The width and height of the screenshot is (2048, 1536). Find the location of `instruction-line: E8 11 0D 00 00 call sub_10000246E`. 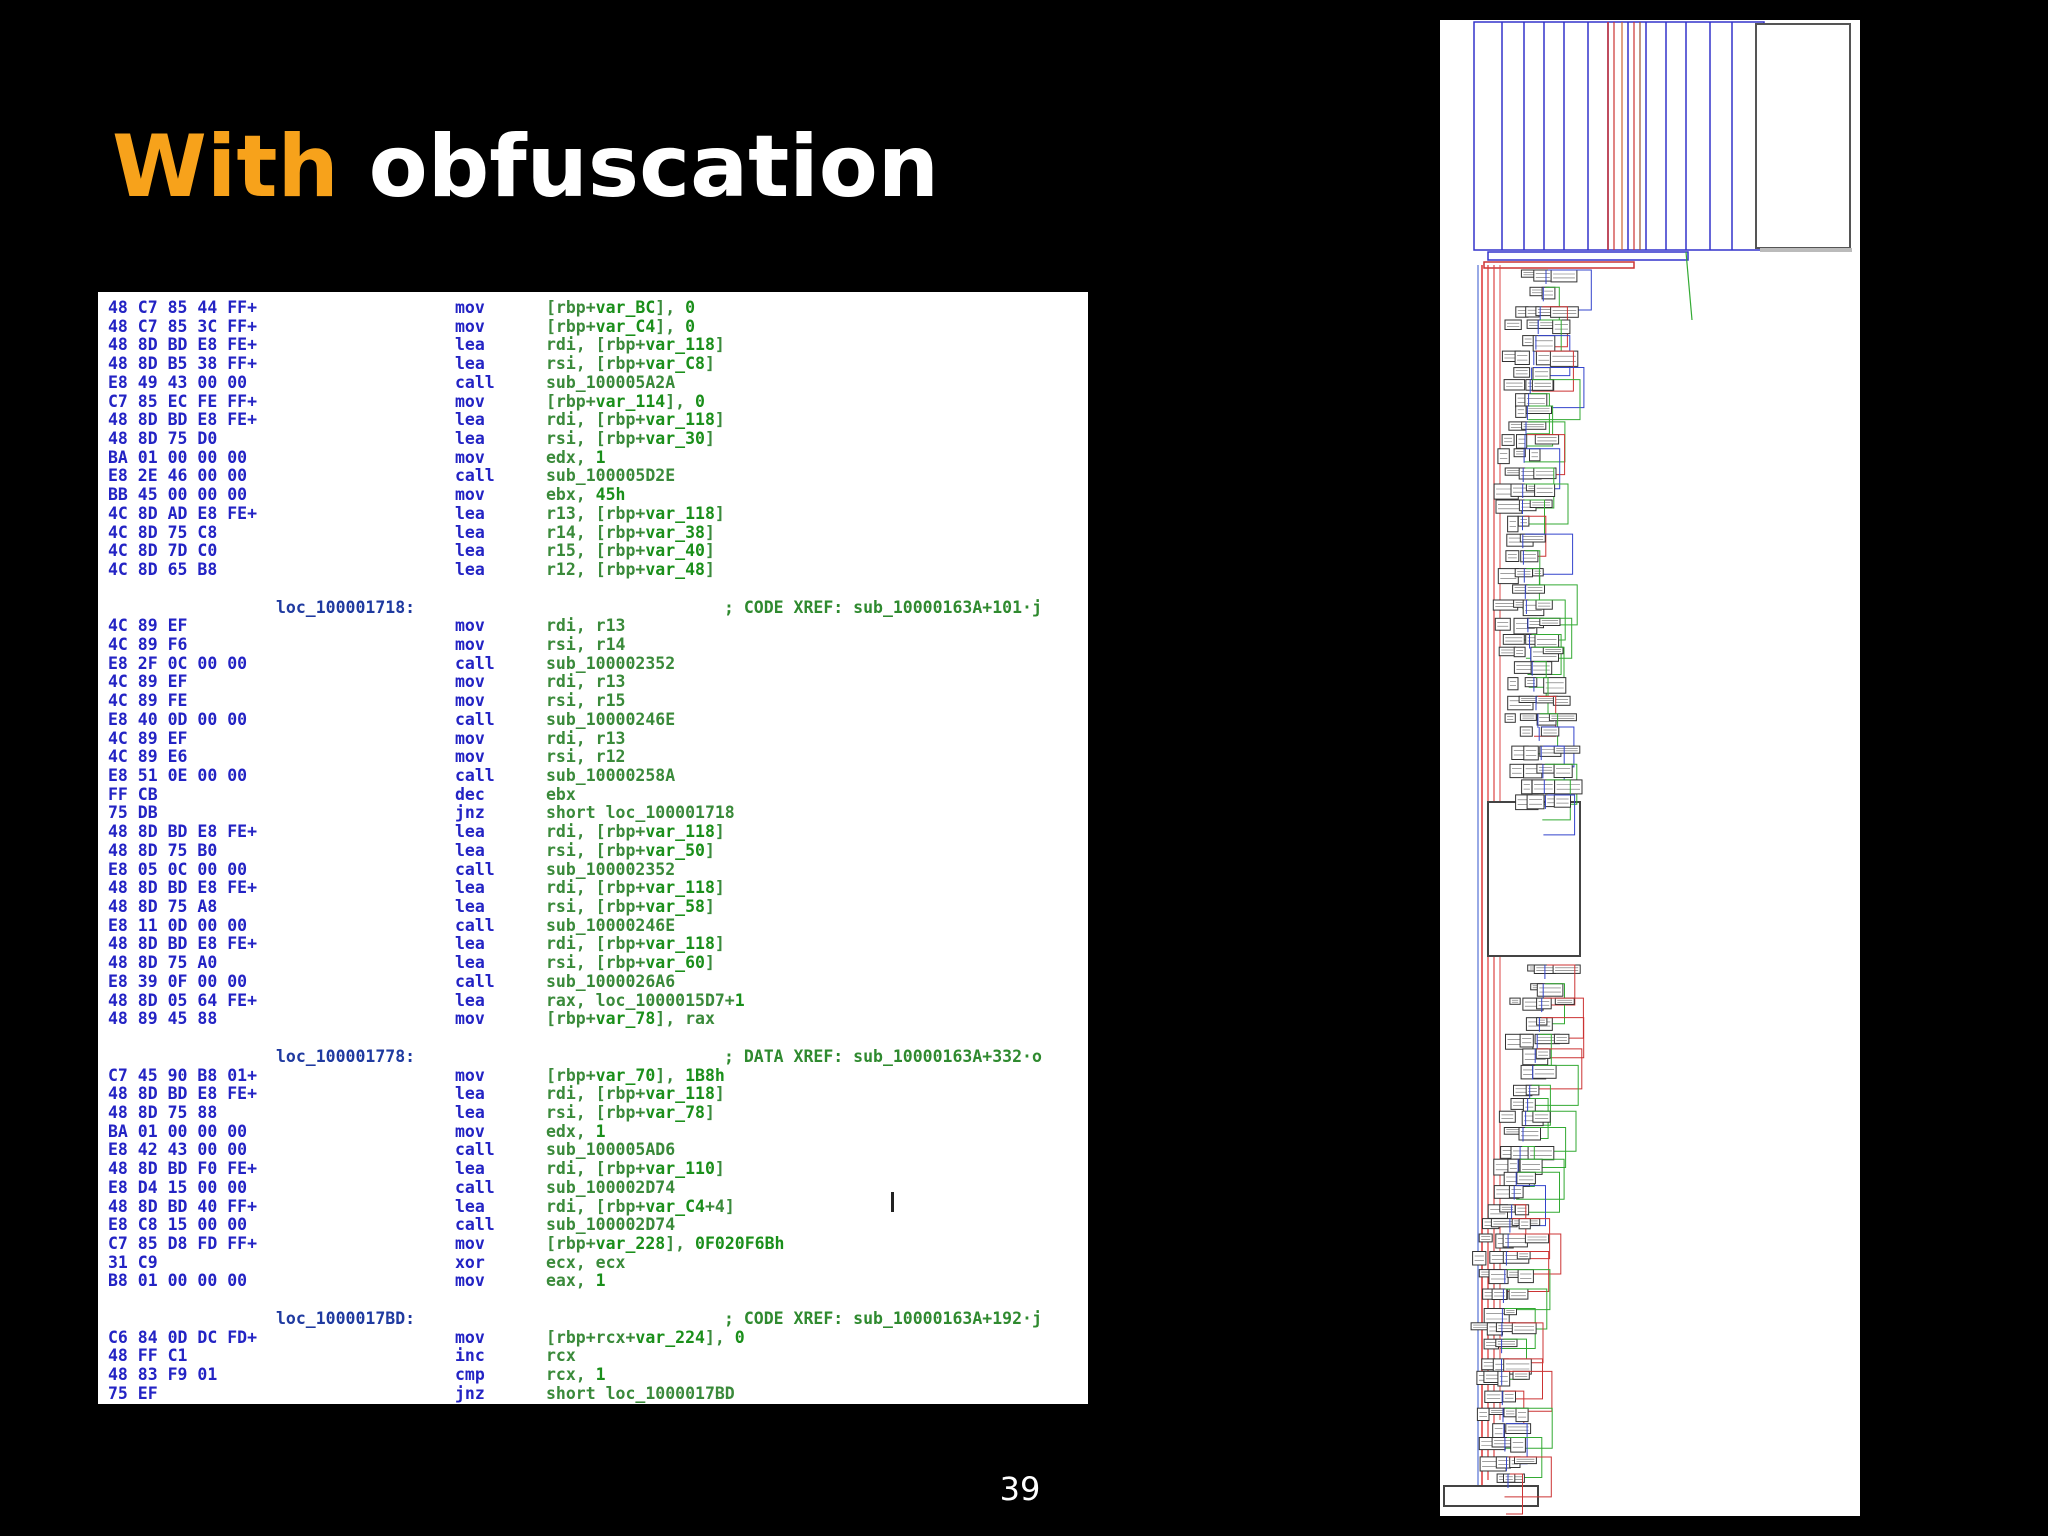

instruction-line: E8 11 0D 00 00 call sub_10000246E is located at coordinates (593, 925).